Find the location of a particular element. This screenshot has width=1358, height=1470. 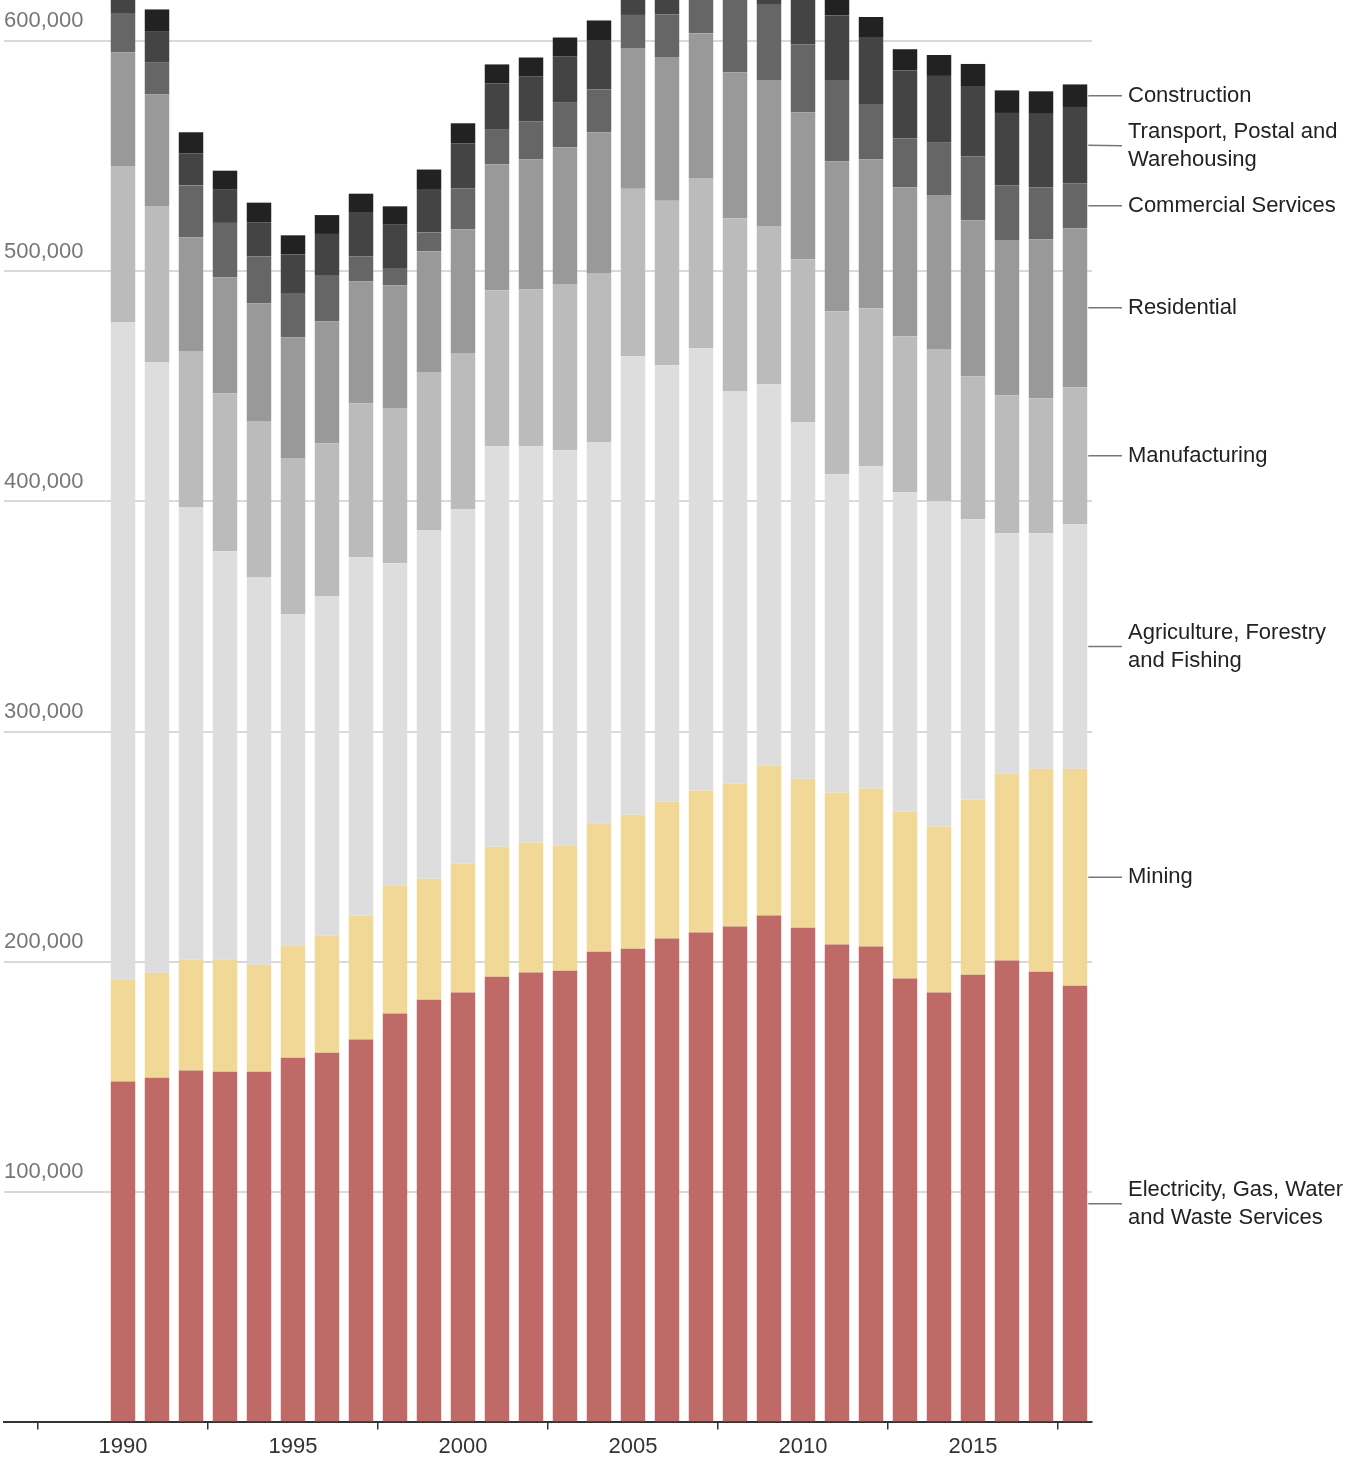

x-tick-label: 1995 is located at coordinates (293, 1445).